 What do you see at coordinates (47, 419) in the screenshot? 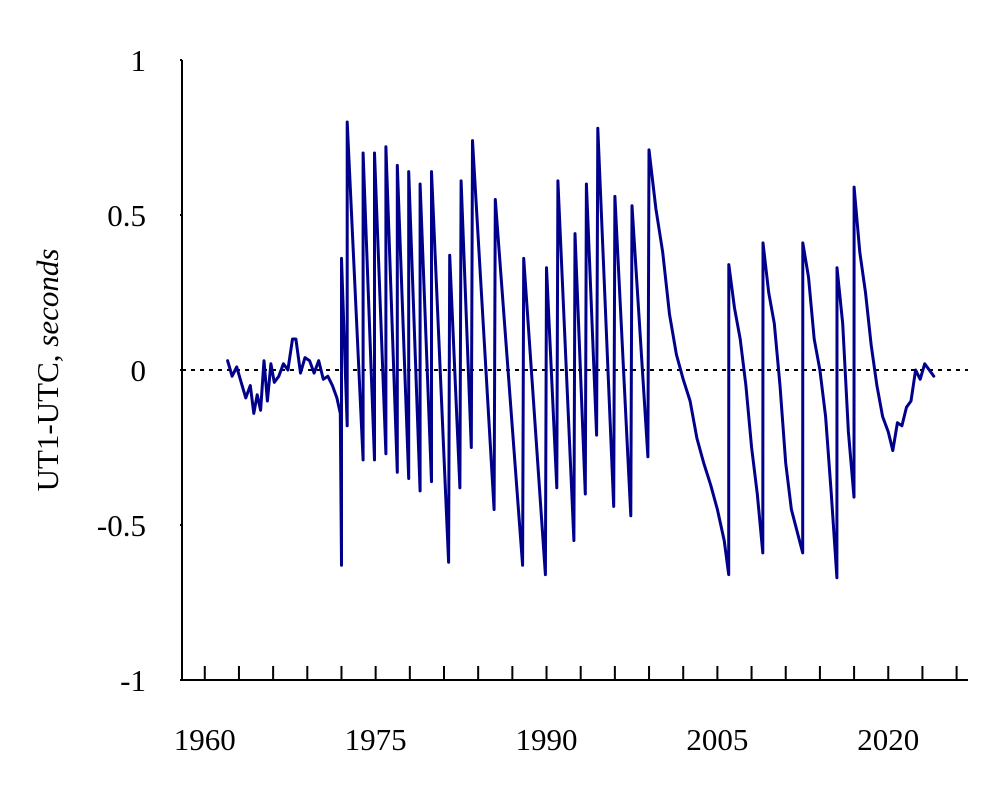
I see `y-axis-title-plain: UT1-UTC,` at bounding box center [47, 419].